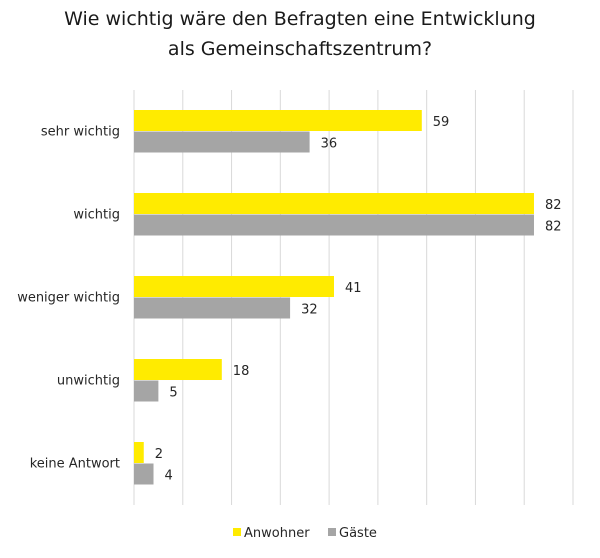  What do you see at coordinates (241, 371) in the screenshot?
I see `data-label: 18` at bounding box center [241, 371].